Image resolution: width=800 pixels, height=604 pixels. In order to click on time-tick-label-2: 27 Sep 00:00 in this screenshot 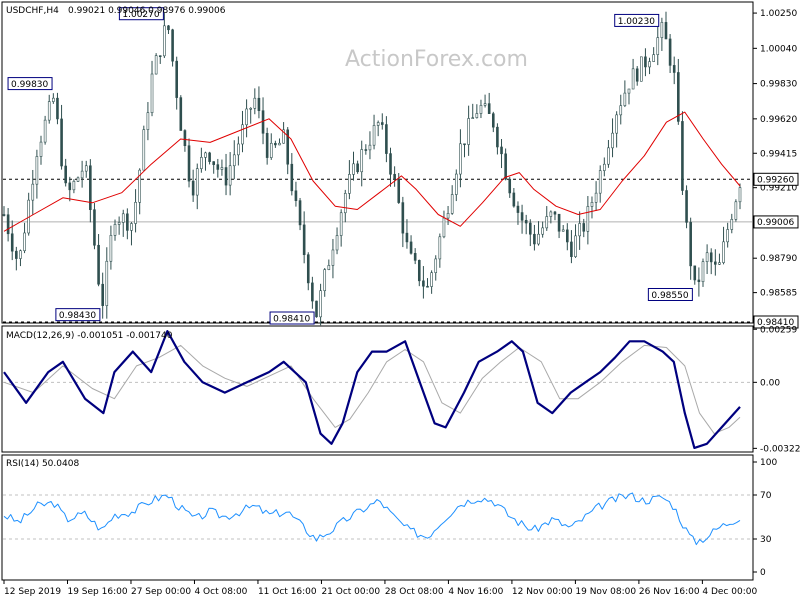, I will do `click(161, 592)`.